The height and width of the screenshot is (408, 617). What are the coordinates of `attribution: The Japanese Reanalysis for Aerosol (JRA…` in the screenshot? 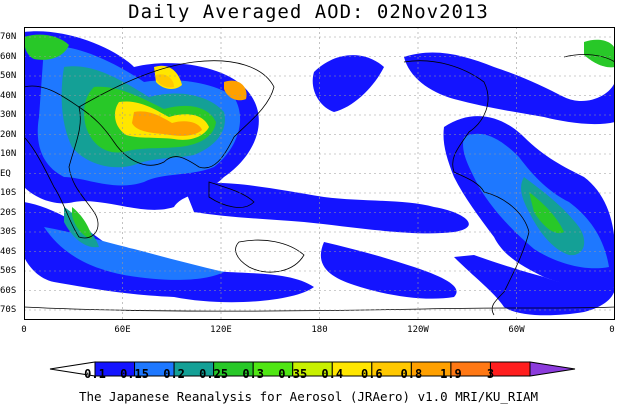 It's located at (308, 396).